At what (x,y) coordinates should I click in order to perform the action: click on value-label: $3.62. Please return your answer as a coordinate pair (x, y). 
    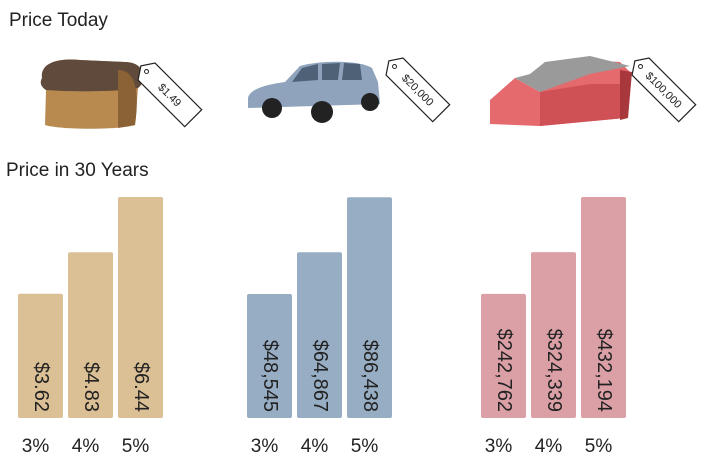
    Looking at the image, I should click on (41, 387).